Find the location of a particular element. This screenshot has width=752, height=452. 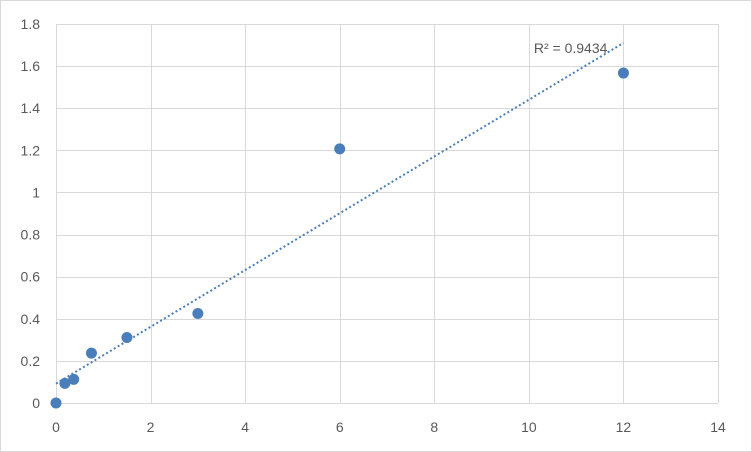

x-tick-label-1: 2 is located at coordinates (151, 427).